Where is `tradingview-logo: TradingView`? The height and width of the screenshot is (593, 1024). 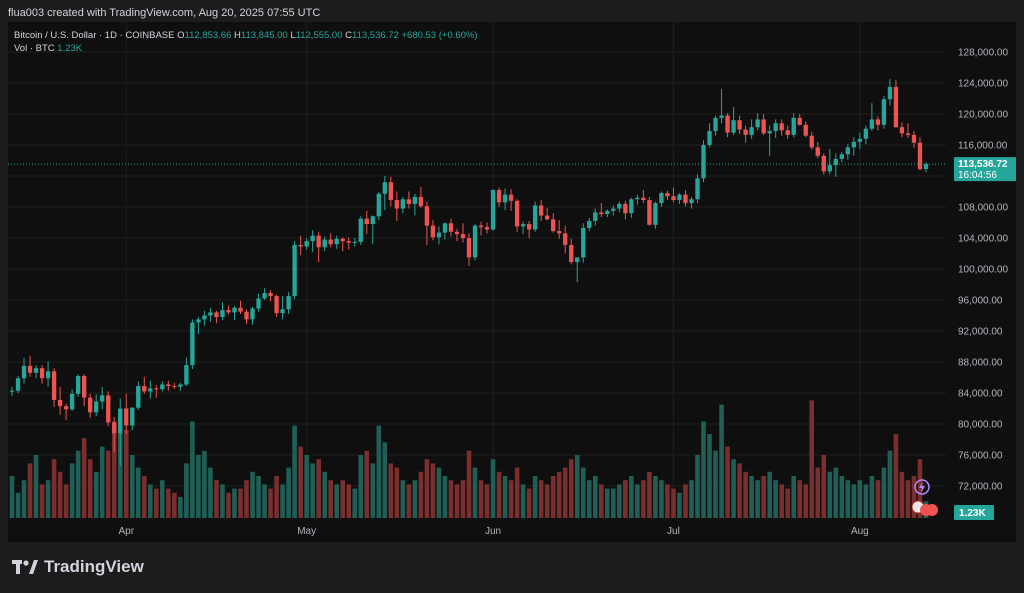
tradingview-logo: TradingView is located at coordinates (78, 567).